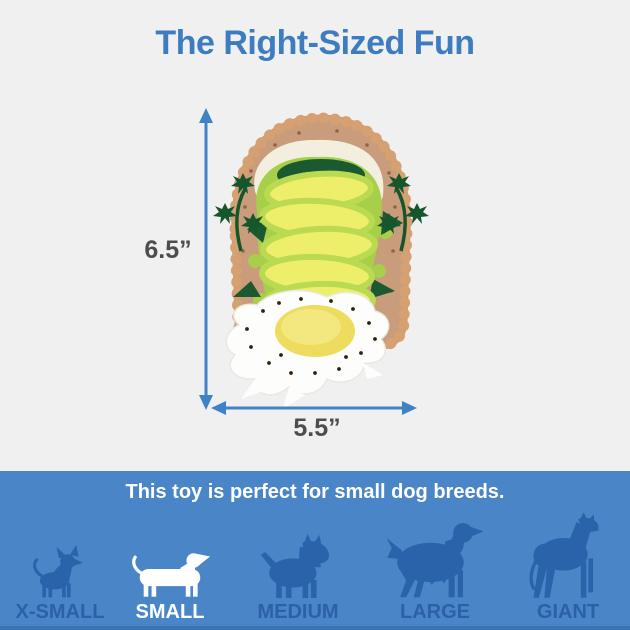 The image size is (630, 630). I want to click on height-arrow, so click(206, 259).